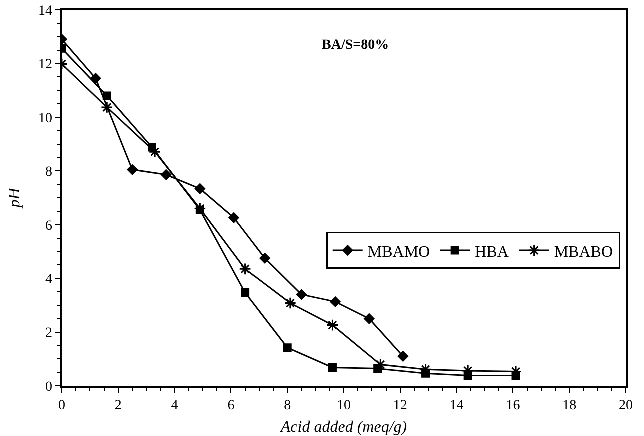 This screenshot has height=436, width=644. What do you see at coordinates (231, 406) in the screenshot?
I see `x-tick-label: 6` at bounding box center [231, 406].